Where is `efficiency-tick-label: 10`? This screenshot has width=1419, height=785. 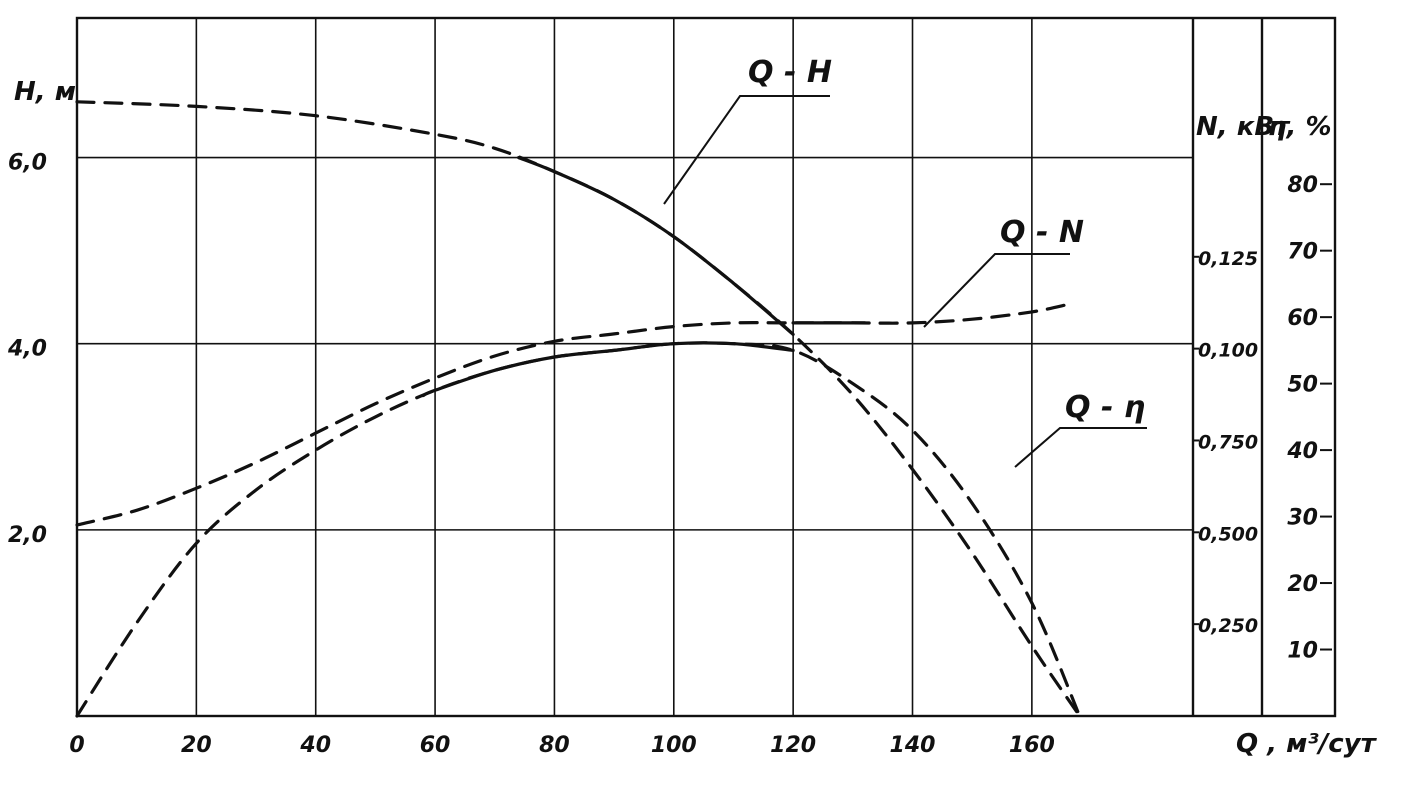 efficiency-tick-label: 10 is located at coordinates (1302, 651).